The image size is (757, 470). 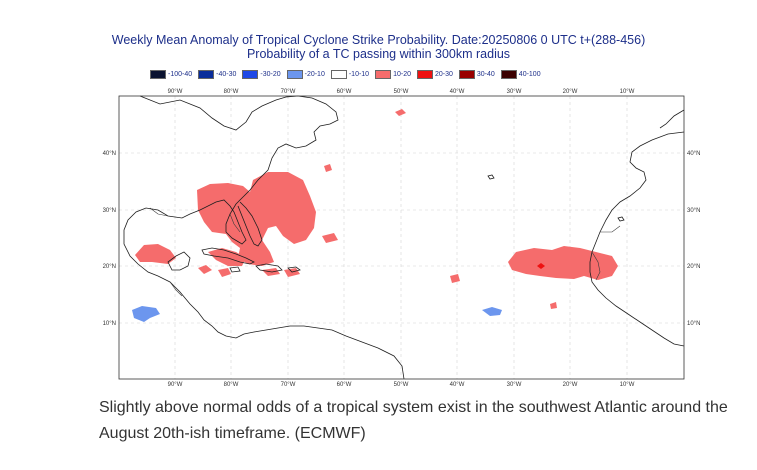 I want to click on legend-item: -10-10, so click(x=350, y=74).